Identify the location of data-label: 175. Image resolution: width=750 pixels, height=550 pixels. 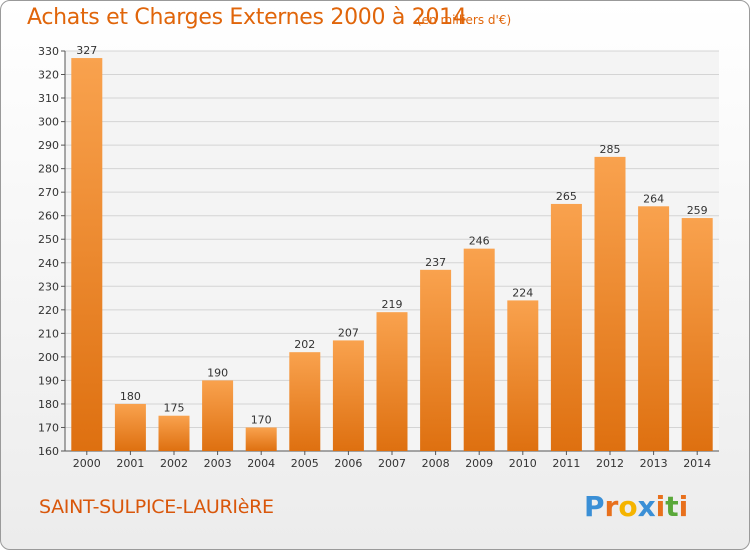
(174, 408).